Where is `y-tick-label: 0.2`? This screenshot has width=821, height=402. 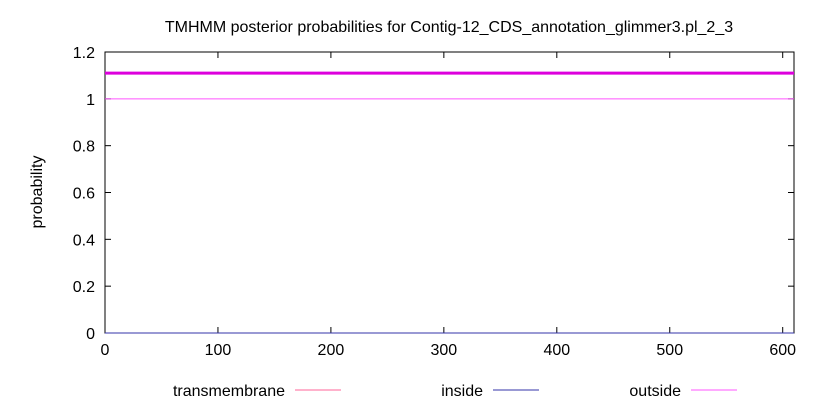
y-tick-label: 0.2 is located at coordinates (84, 287).